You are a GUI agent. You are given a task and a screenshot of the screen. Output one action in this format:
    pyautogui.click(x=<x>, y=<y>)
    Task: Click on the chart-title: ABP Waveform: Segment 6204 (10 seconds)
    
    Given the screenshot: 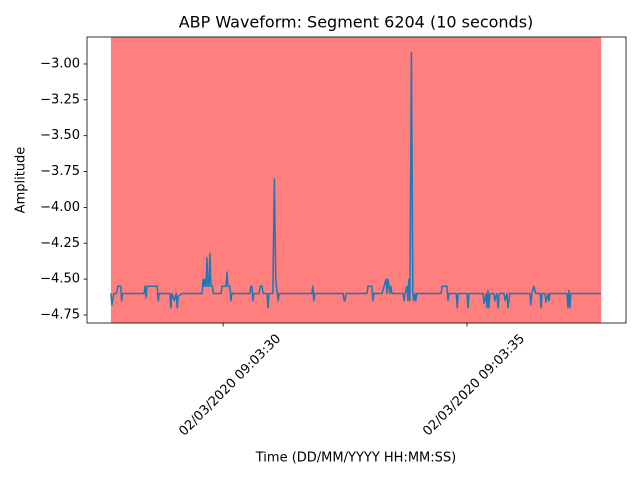 What is the action you would take?
    pyautogui.click(x=356, y=22)
    